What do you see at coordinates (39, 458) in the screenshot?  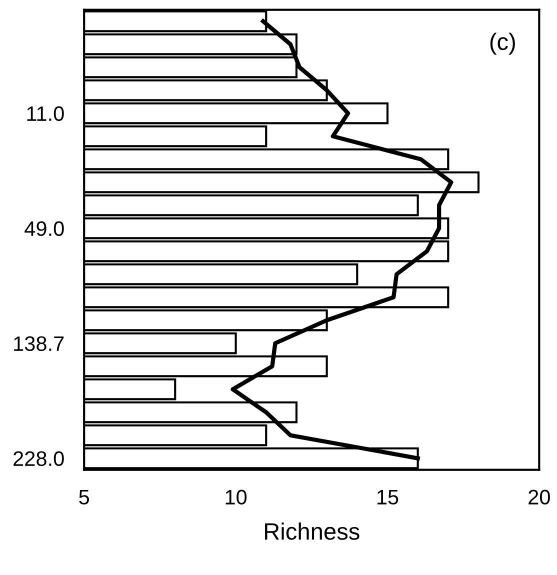 I see `y-tick-label: 228.0` at bounding box center [39, 458].